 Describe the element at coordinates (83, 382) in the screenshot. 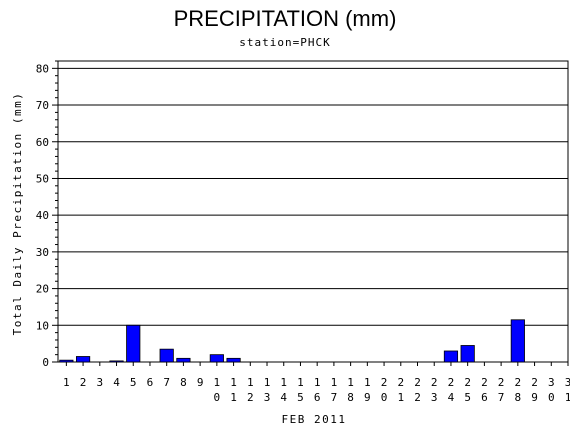

I see `x-tick-label: 2` at that location.